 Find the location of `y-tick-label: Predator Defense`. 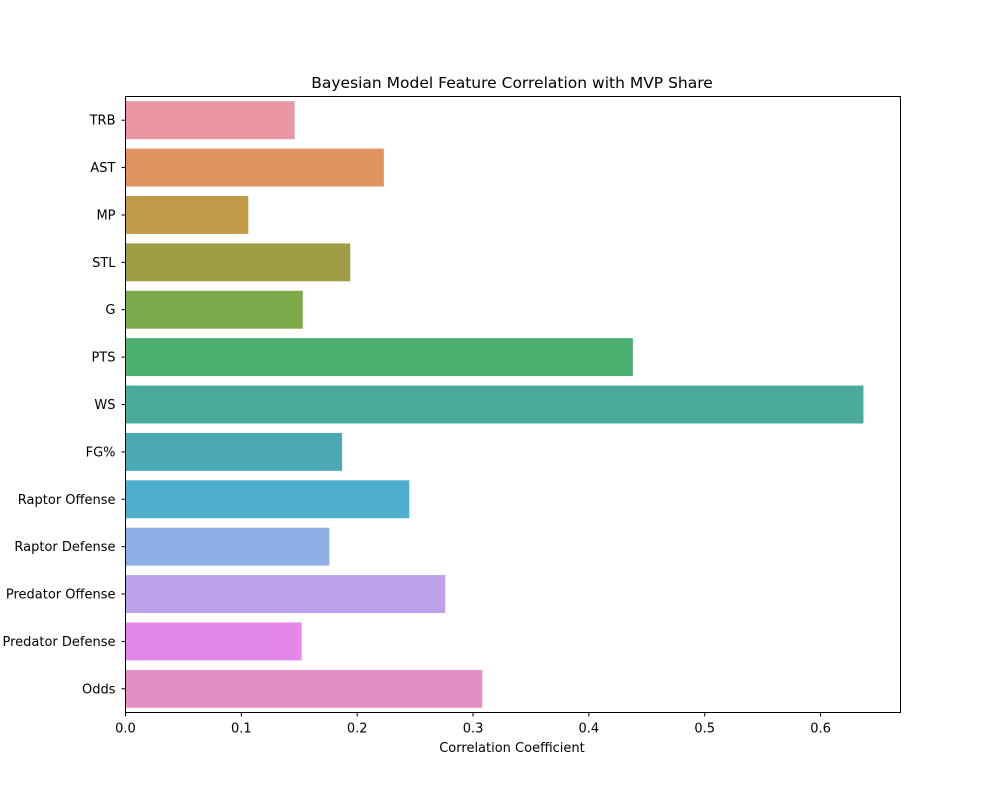

y-tick-label: Predator Defense is located at coordinates (58, 642).